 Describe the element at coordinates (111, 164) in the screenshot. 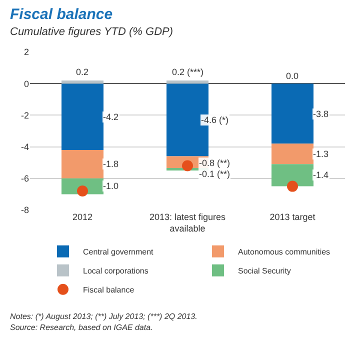

I see `data-label: -1.8` at that location.